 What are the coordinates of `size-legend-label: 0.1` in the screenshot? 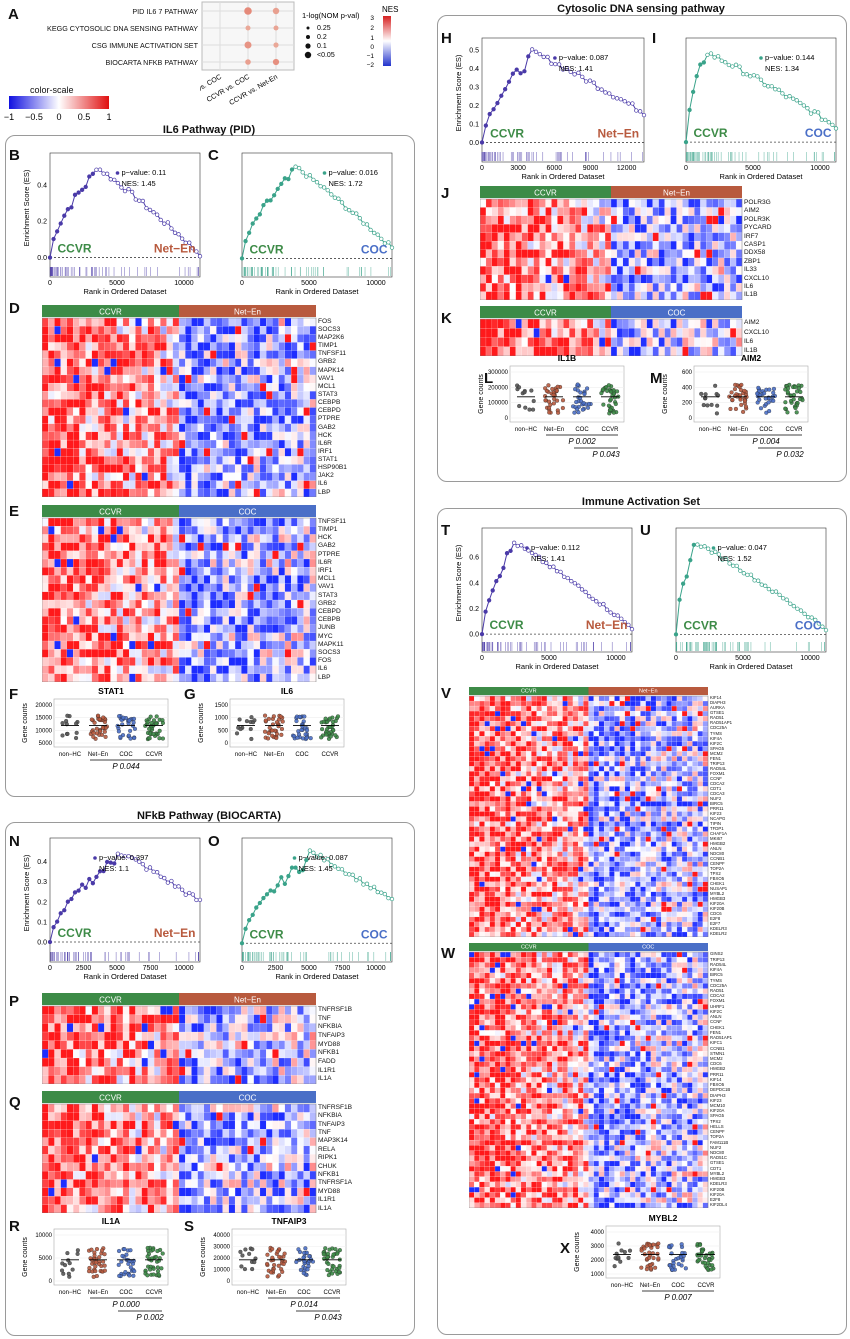 It's located at (322, 46).